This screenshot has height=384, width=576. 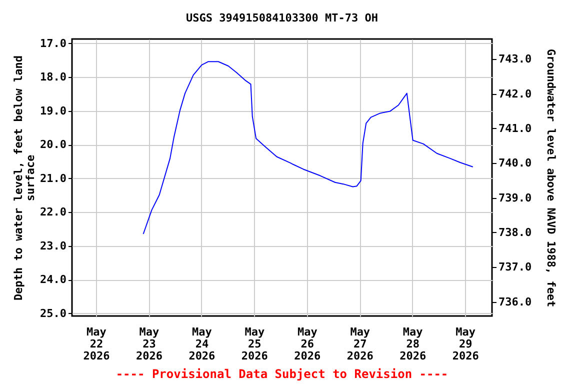 I want to click on x-tick-label: May 22 2026, so click(x=96, y=344).